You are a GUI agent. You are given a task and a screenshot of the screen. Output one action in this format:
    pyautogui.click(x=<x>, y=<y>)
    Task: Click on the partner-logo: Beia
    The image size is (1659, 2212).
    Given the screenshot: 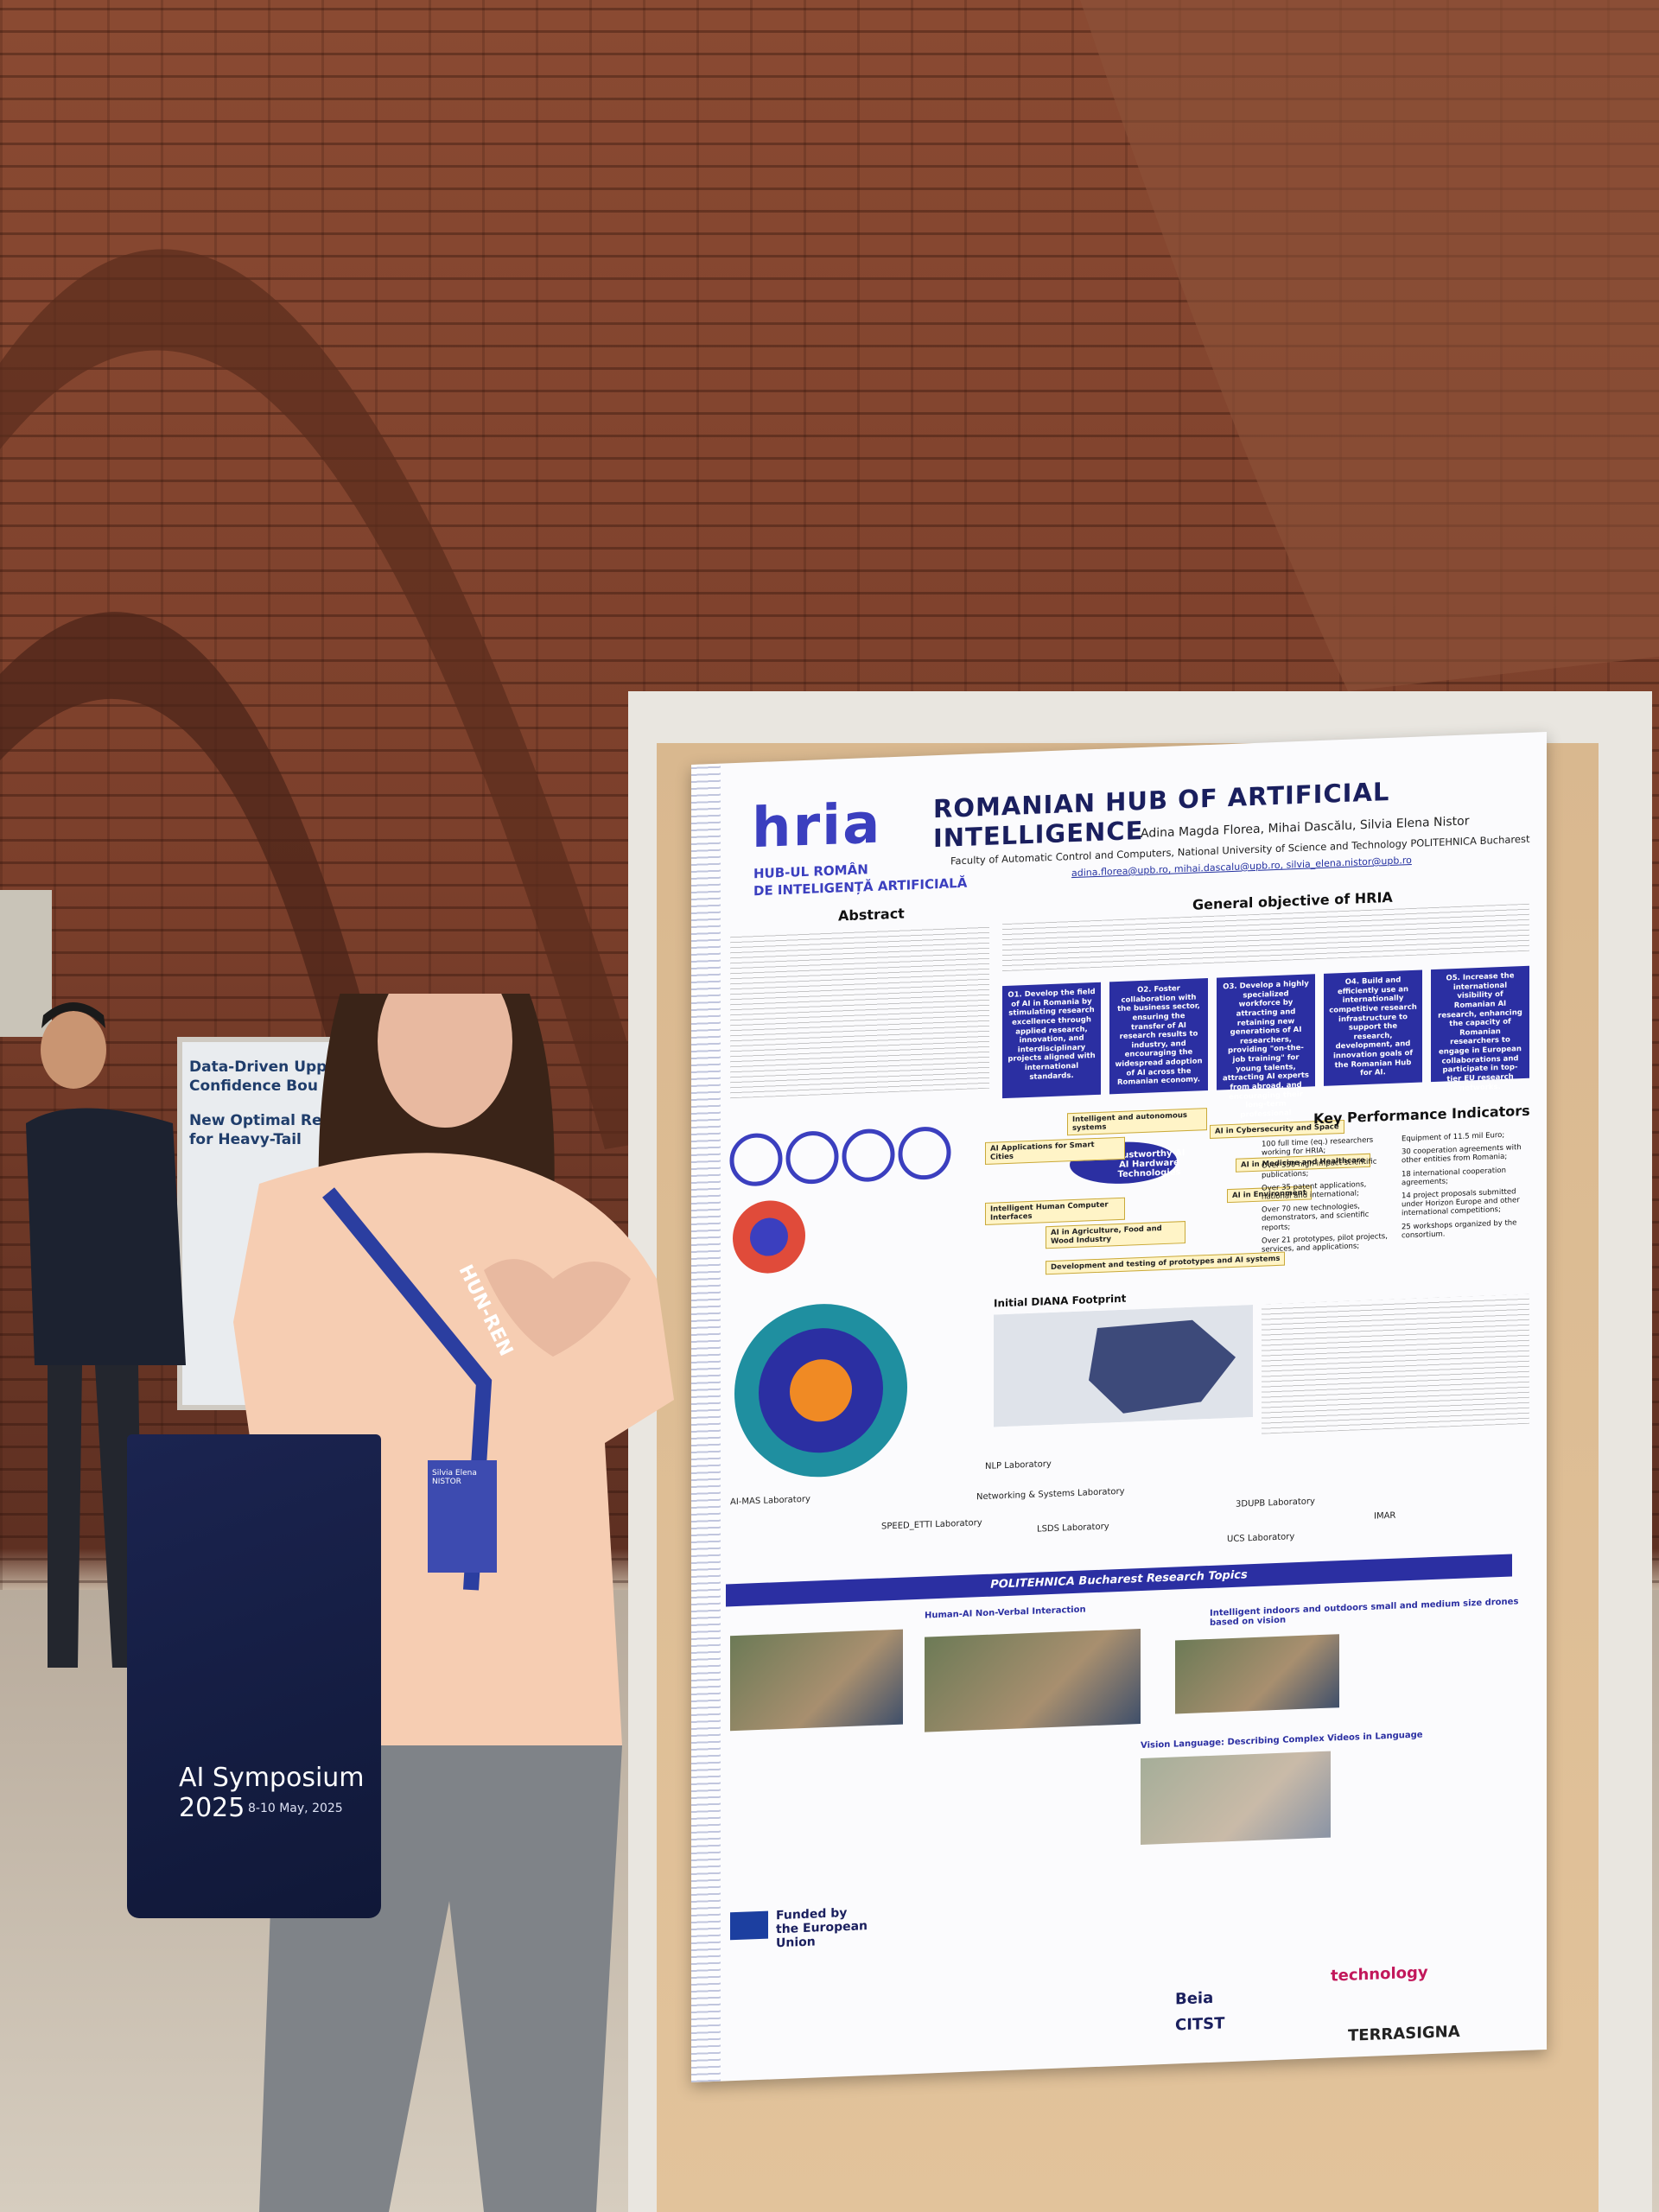 What is the action you would take?
    pyautogui.click(x=1194, y=1998)
    